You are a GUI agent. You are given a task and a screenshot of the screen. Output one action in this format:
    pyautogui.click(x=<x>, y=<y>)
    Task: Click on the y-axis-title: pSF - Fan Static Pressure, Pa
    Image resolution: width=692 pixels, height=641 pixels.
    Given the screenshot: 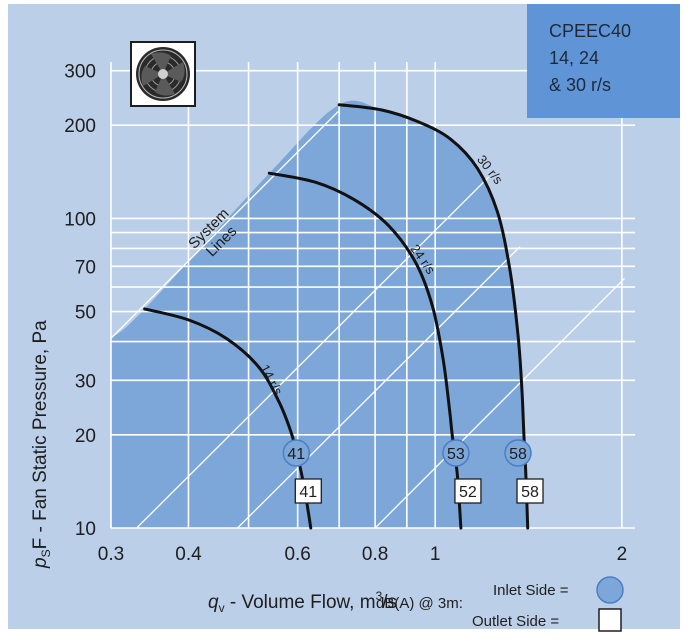 What is the action you would take?
    pyautogui.click(x=41, y=444)
    